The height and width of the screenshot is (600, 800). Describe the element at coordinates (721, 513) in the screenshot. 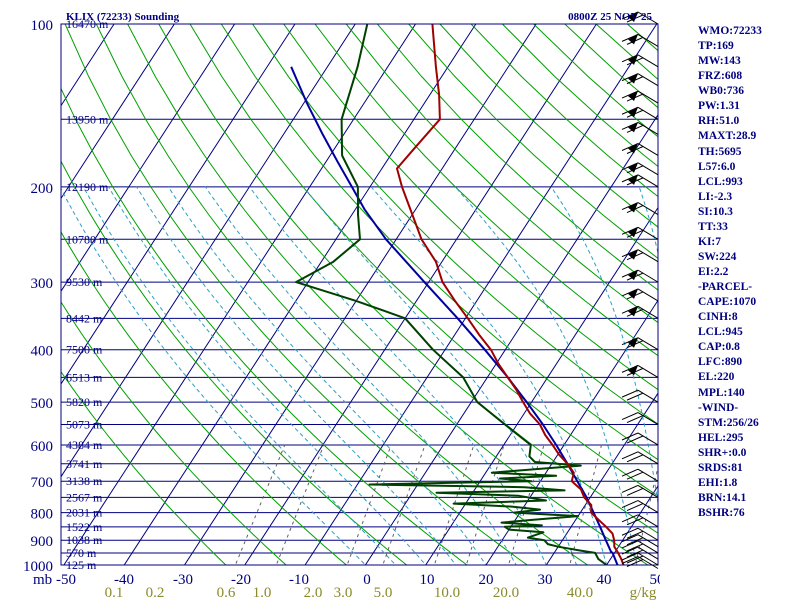

I see `index-item: BSHR:76` at that location.